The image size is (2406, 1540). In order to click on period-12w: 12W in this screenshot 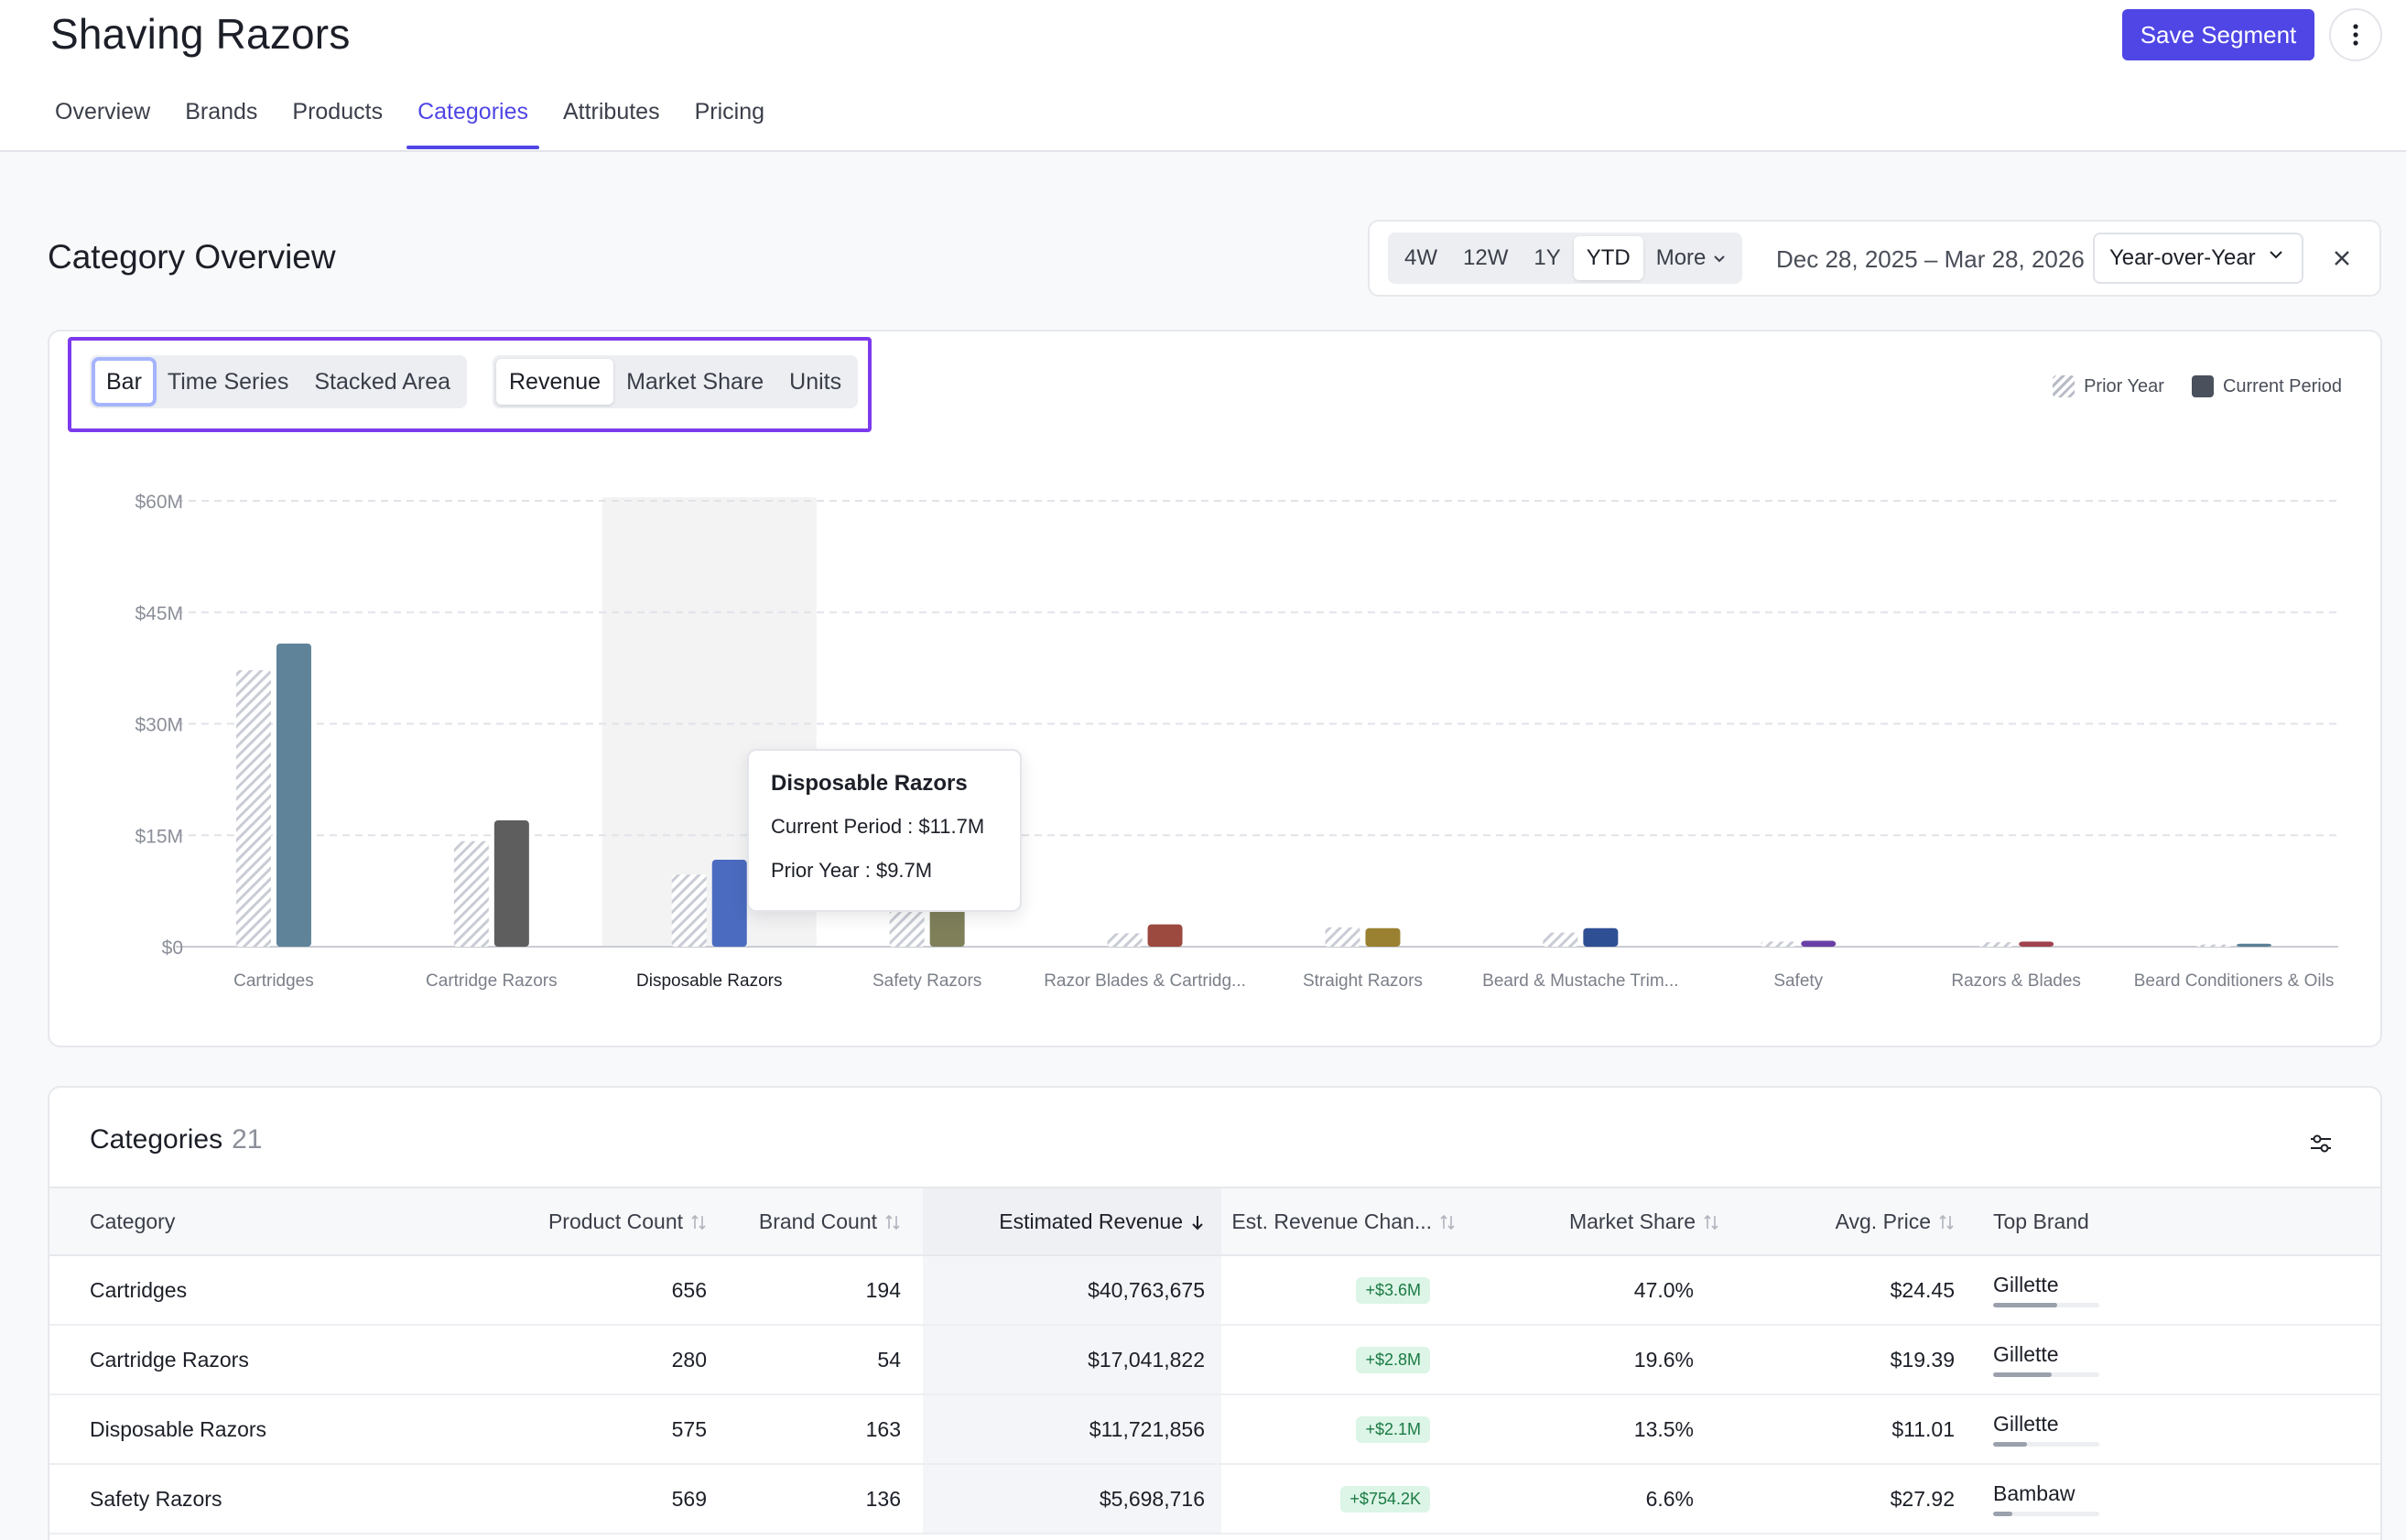, I will do `click(1486, 257)`.